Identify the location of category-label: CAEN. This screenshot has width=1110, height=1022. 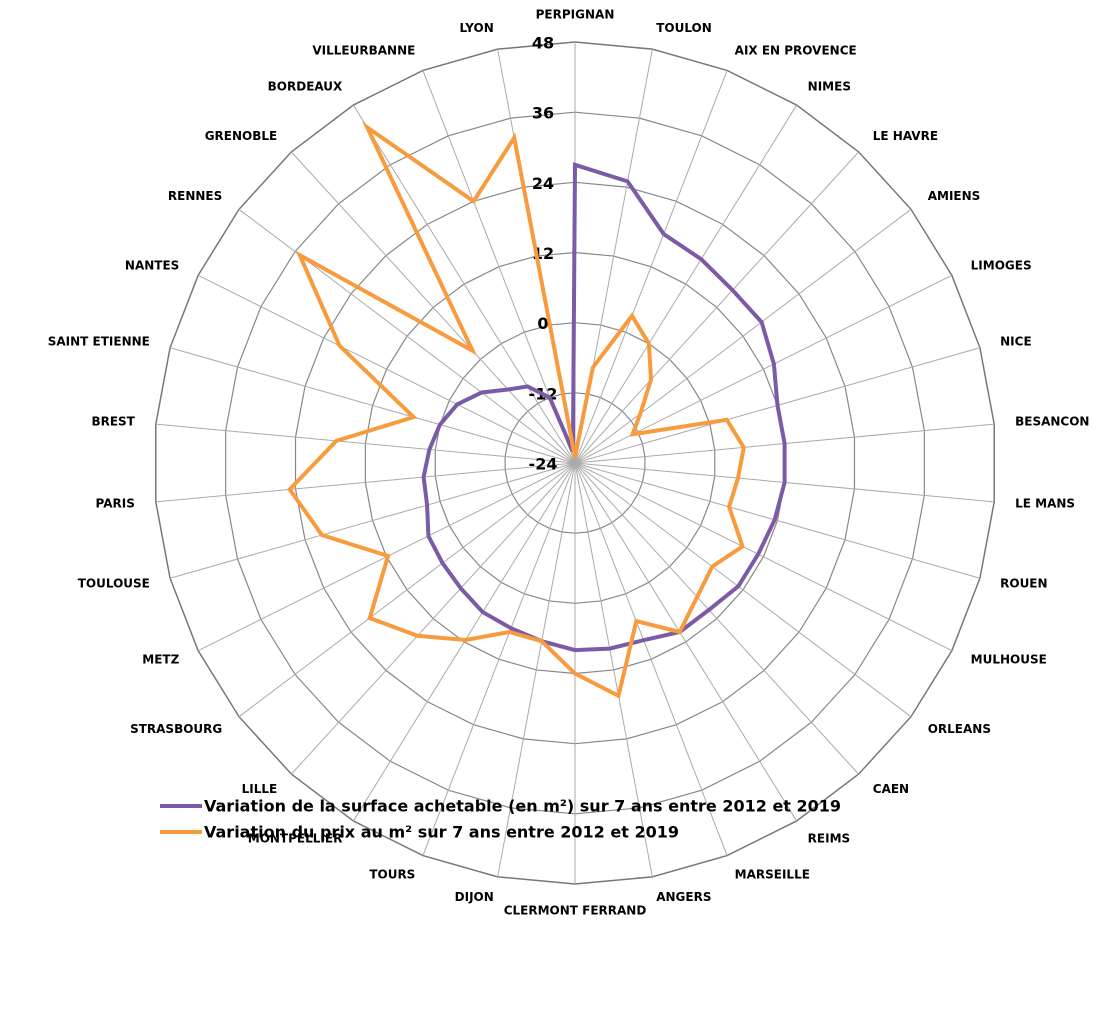
(891, 789).